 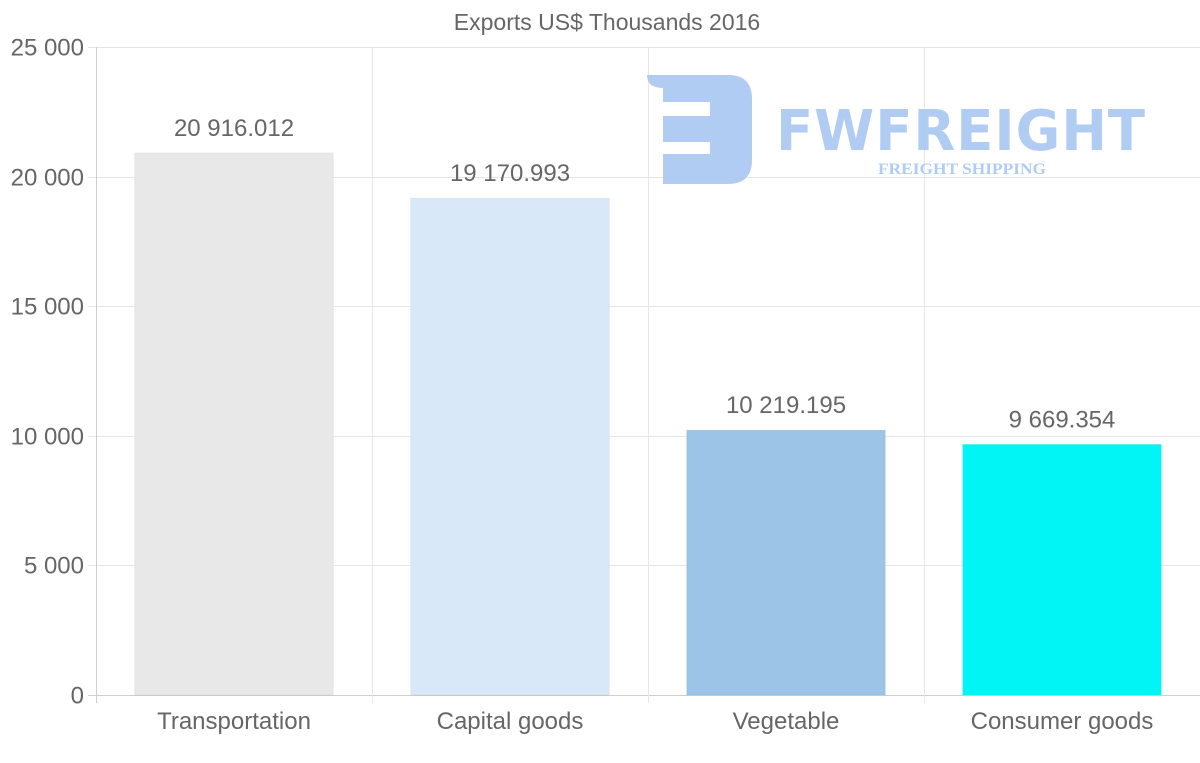 What do you see at coordinates (510, 173) in the screenshot?
I see `data-label: 19 170.993` at bounding box center [510, 173].